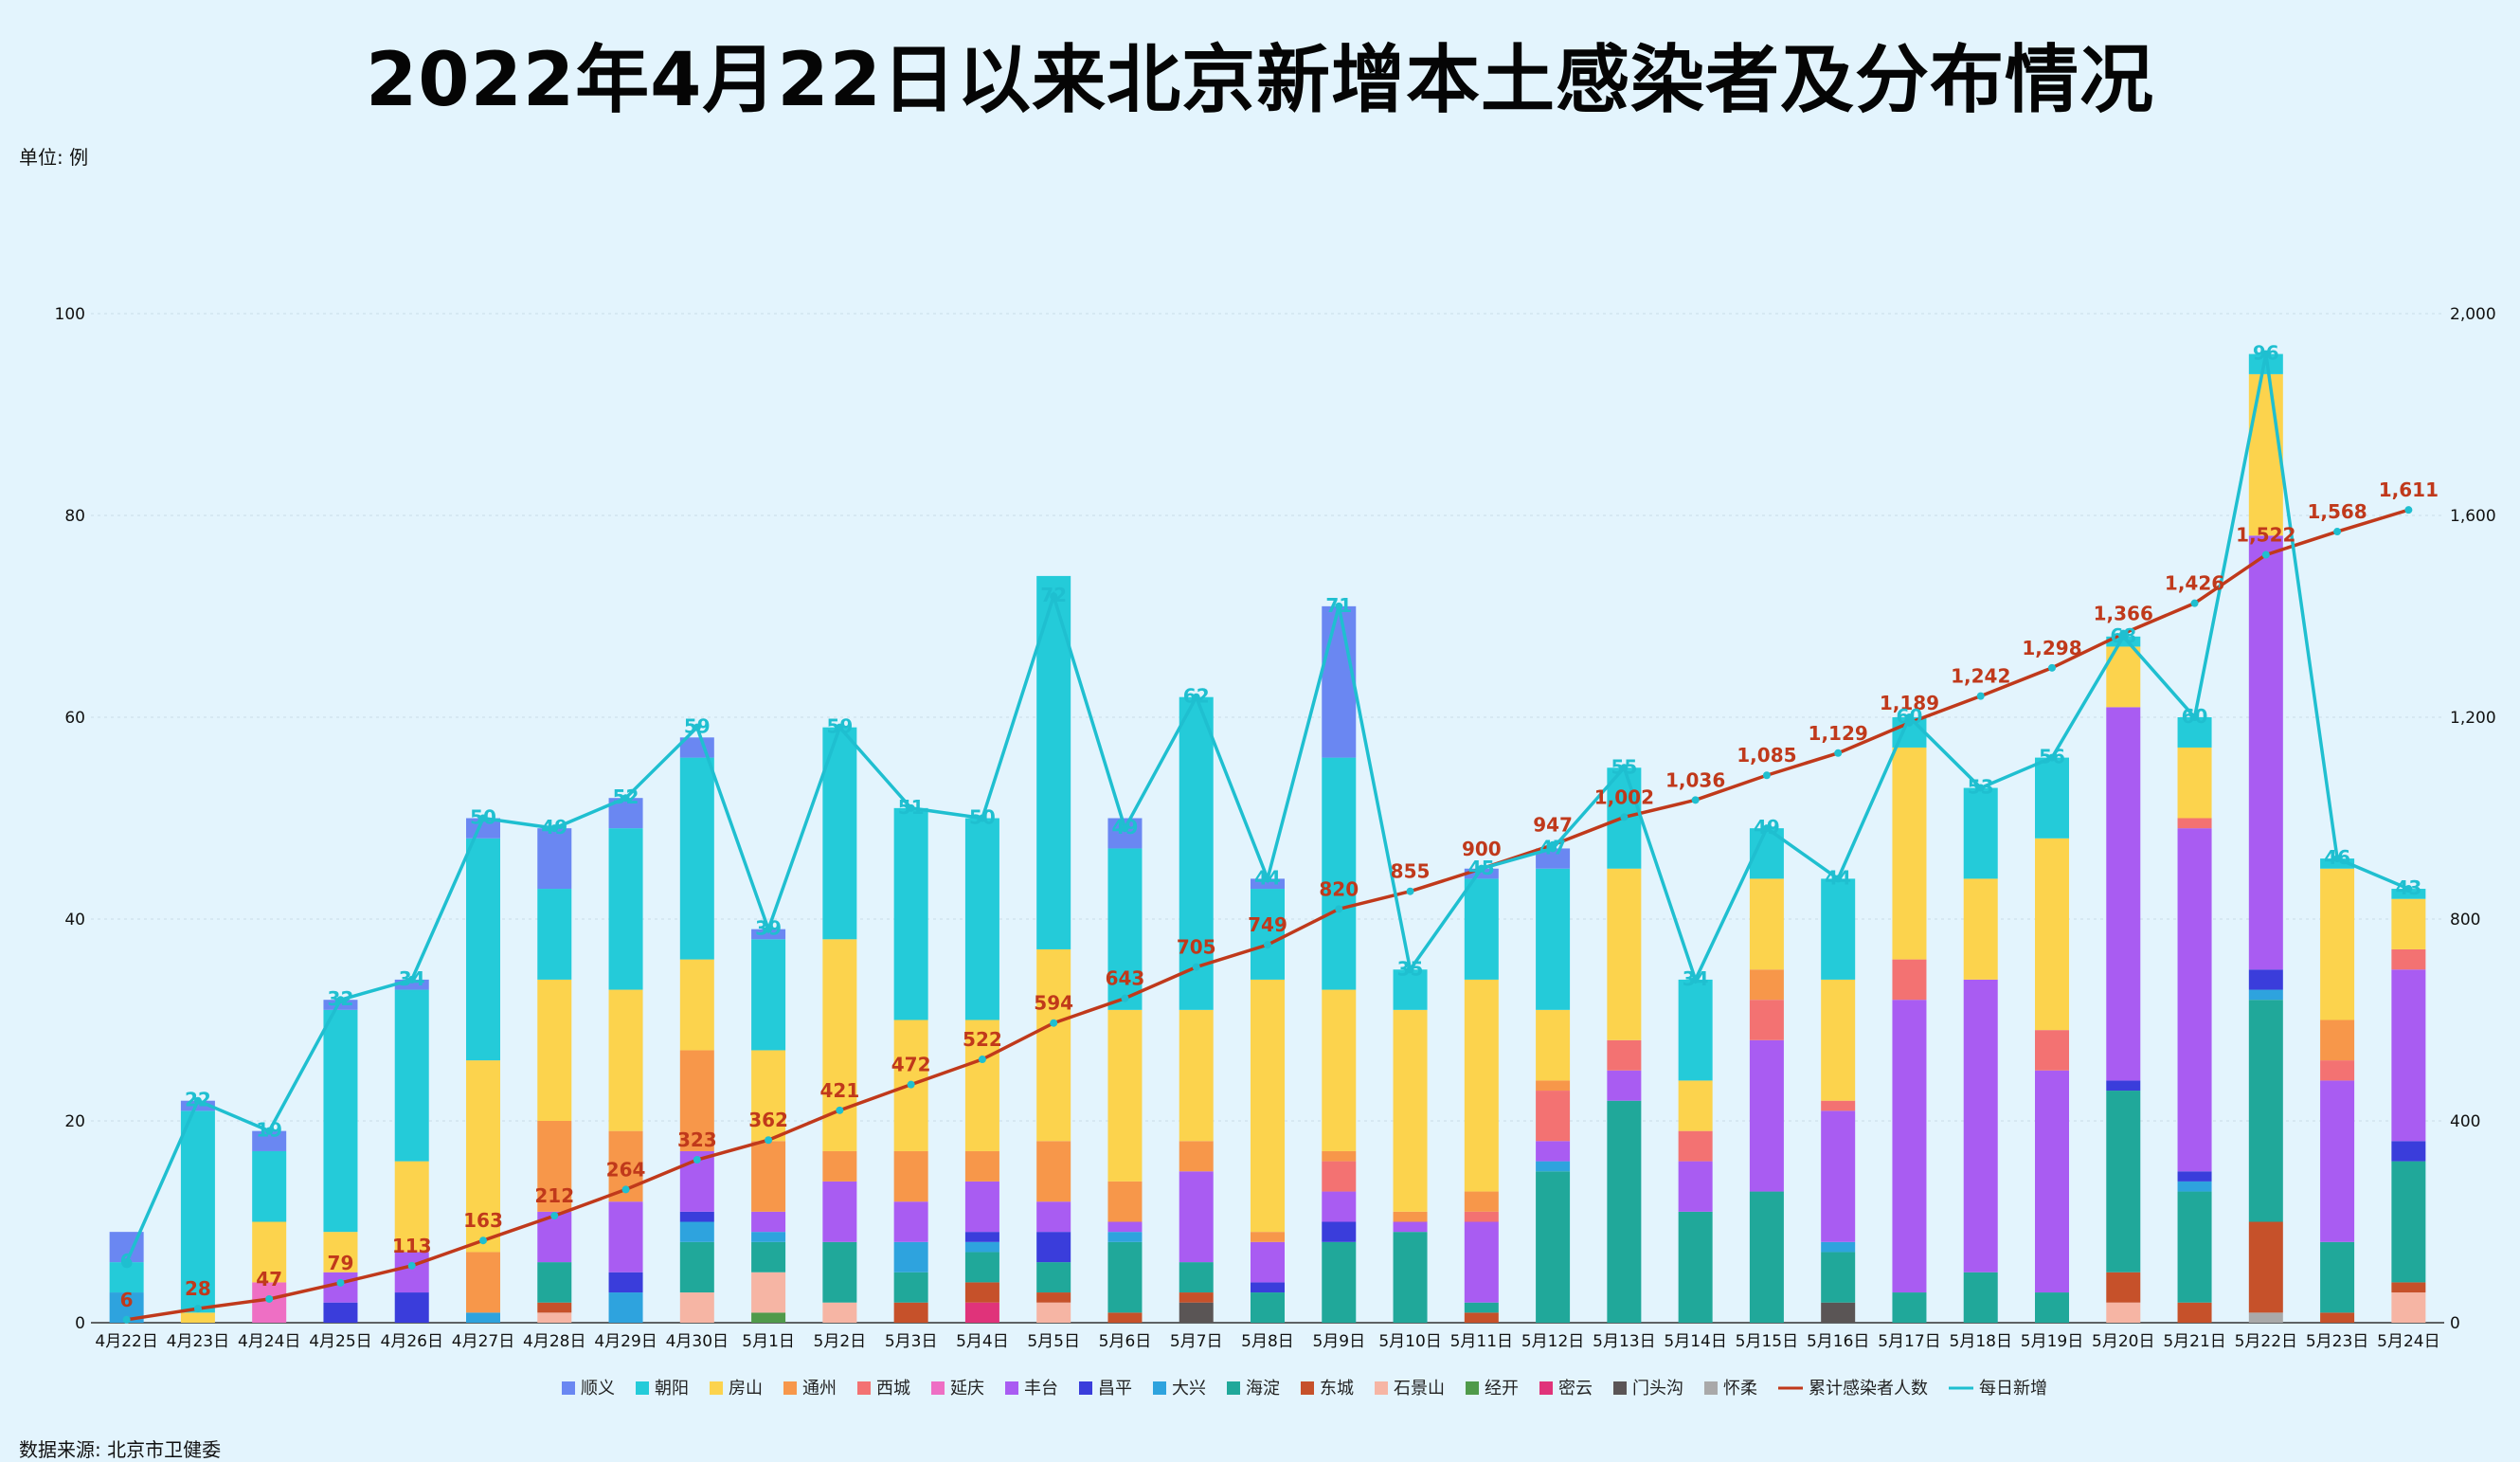 The height and width of the screenshot is (1462, 2520). I want to click on daily-data-label: 22, so click(198, 1100).